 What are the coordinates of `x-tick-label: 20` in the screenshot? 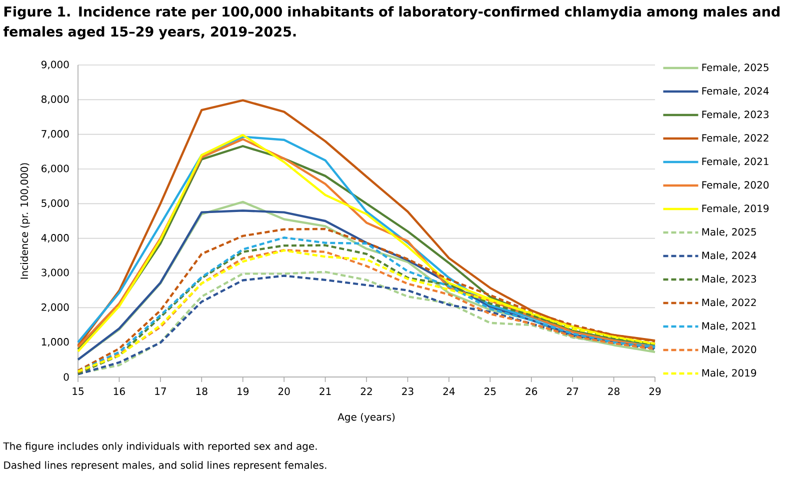 It's located at (284, 392).